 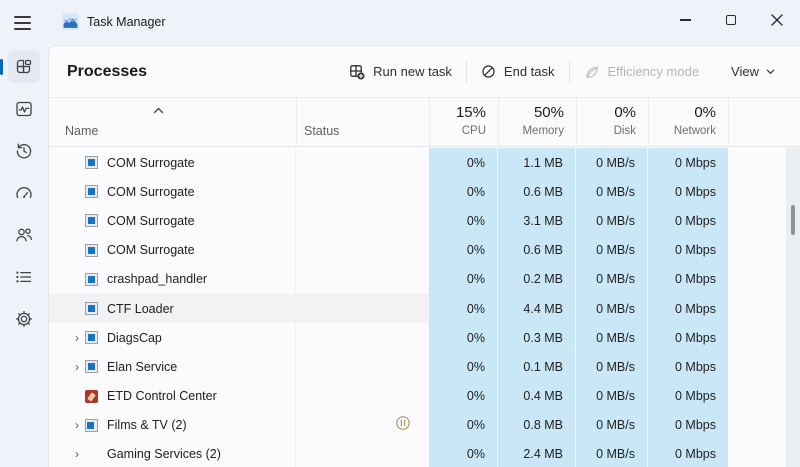 What do you see at coordinates (488, 71) in the screenshot?
I see `end-task-icon` at bounding box center [488, 71].